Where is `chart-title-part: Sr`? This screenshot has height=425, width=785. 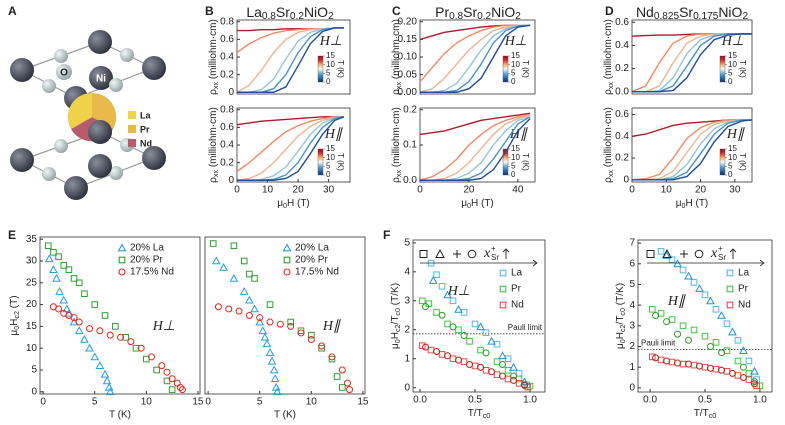 chart-title-part: Sr is located at coordinates (470, 12).